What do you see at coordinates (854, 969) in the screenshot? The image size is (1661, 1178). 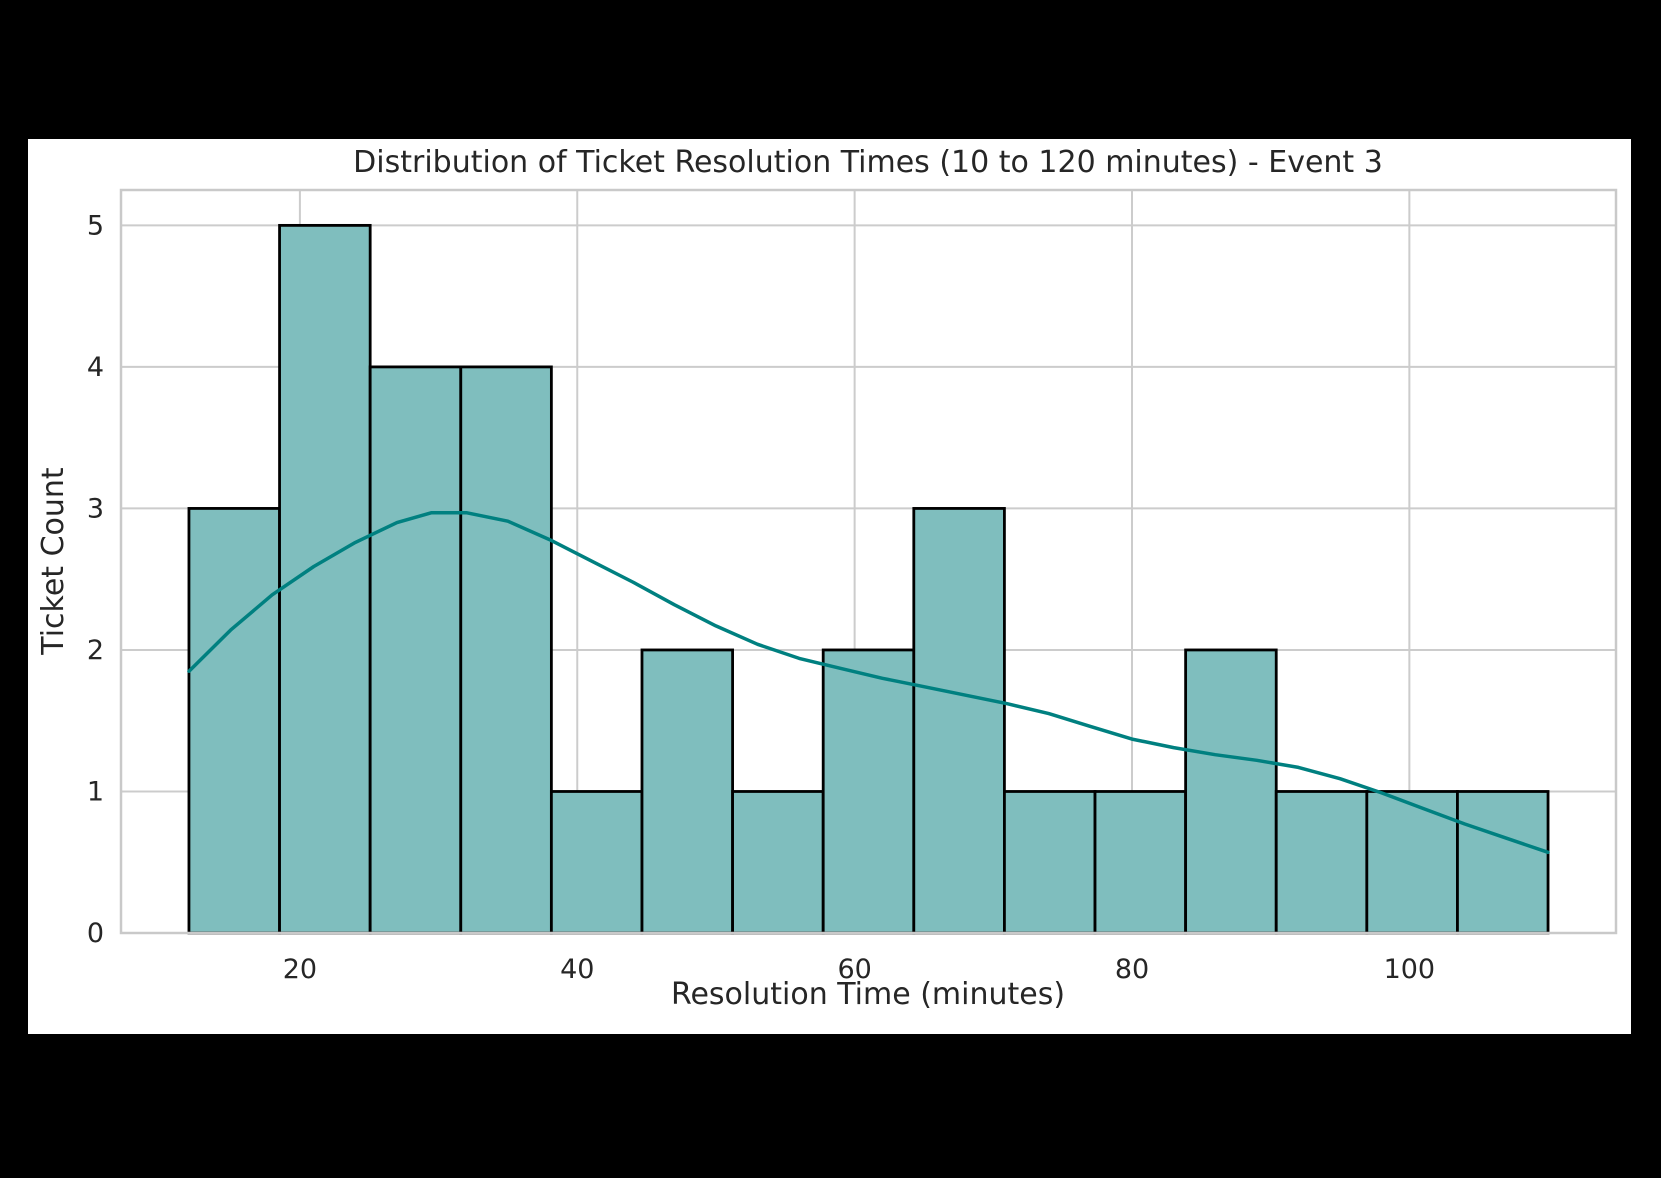 I see `x-tick-label: 60` at bounding box center [854, 969].